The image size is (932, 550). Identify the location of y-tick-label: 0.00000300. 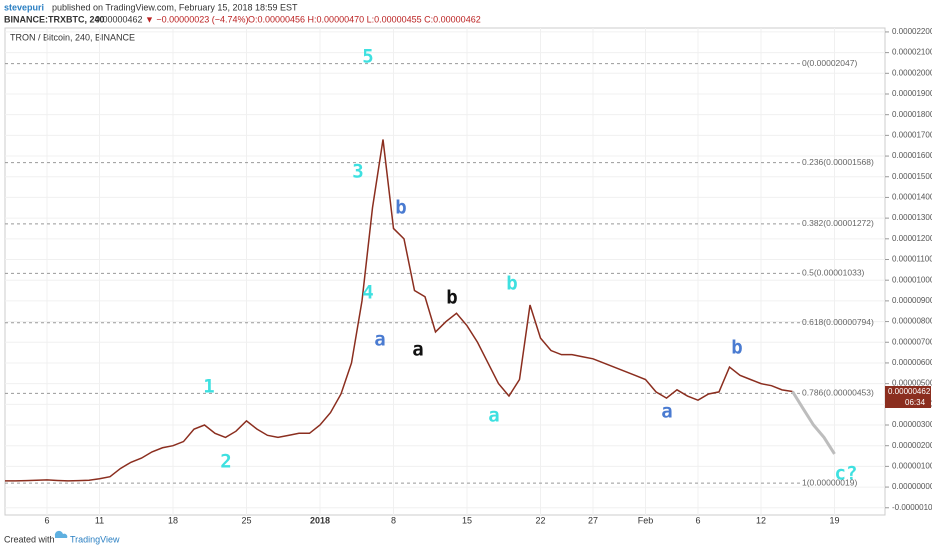
(912, 424).